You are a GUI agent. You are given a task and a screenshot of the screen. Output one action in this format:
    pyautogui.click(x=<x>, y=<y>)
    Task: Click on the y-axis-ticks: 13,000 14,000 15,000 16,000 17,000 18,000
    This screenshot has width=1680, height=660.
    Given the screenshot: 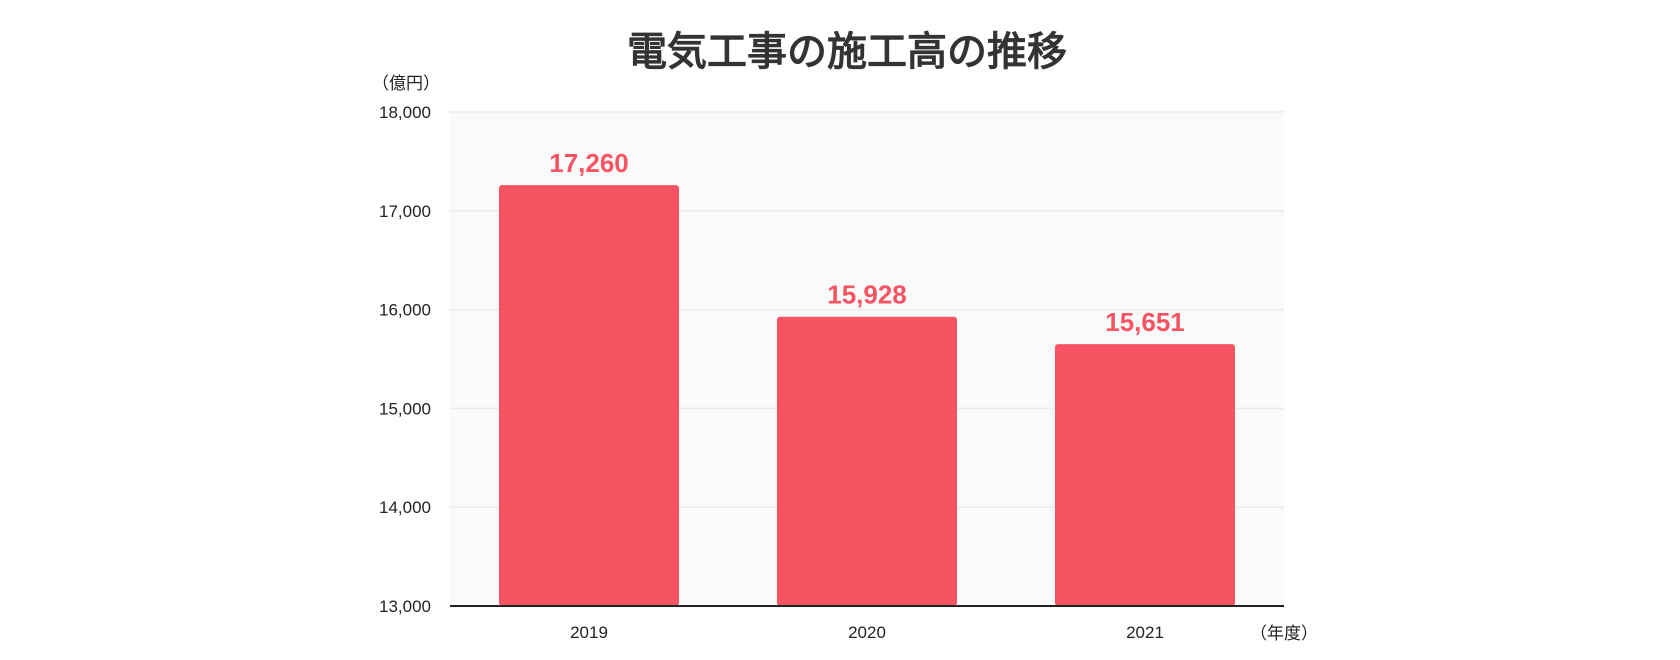 What is the action you would take?
    pyautogui.click(x=405, y=359)
    